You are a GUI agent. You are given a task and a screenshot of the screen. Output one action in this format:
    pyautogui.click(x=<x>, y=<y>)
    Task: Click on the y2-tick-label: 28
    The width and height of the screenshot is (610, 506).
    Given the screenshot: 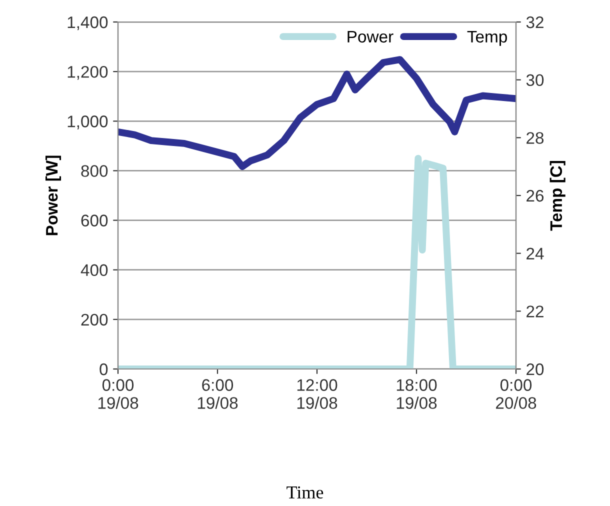 What is the action you would take?
    pyautogui.click(x=535, y=138)
    